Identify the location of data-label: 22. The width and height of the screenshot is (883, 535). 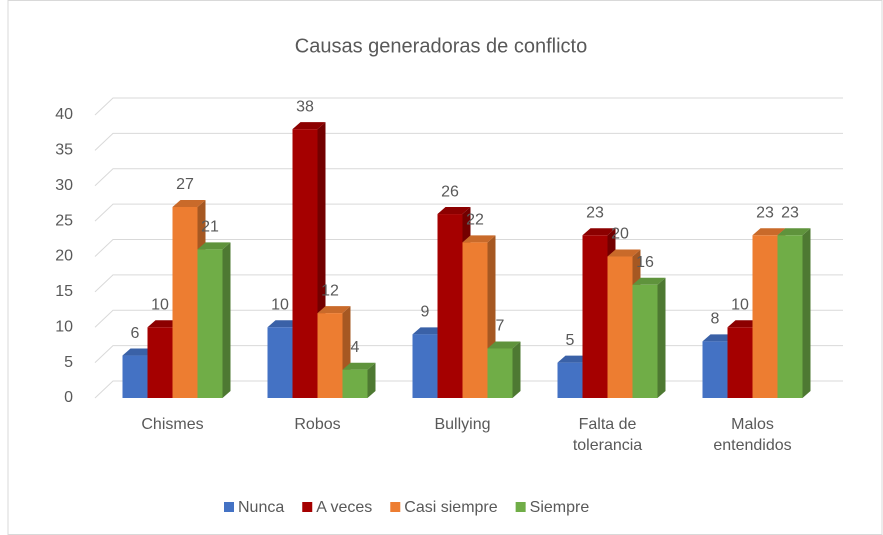
(475, 220).